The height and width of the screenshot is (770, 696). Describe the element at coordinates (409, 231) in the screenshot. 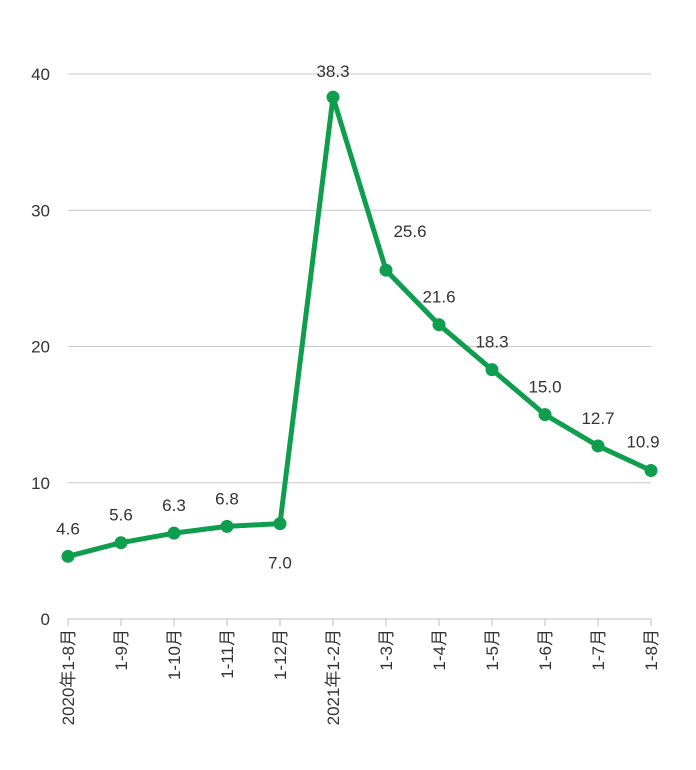

I see `data-label: 25.6` at that location.